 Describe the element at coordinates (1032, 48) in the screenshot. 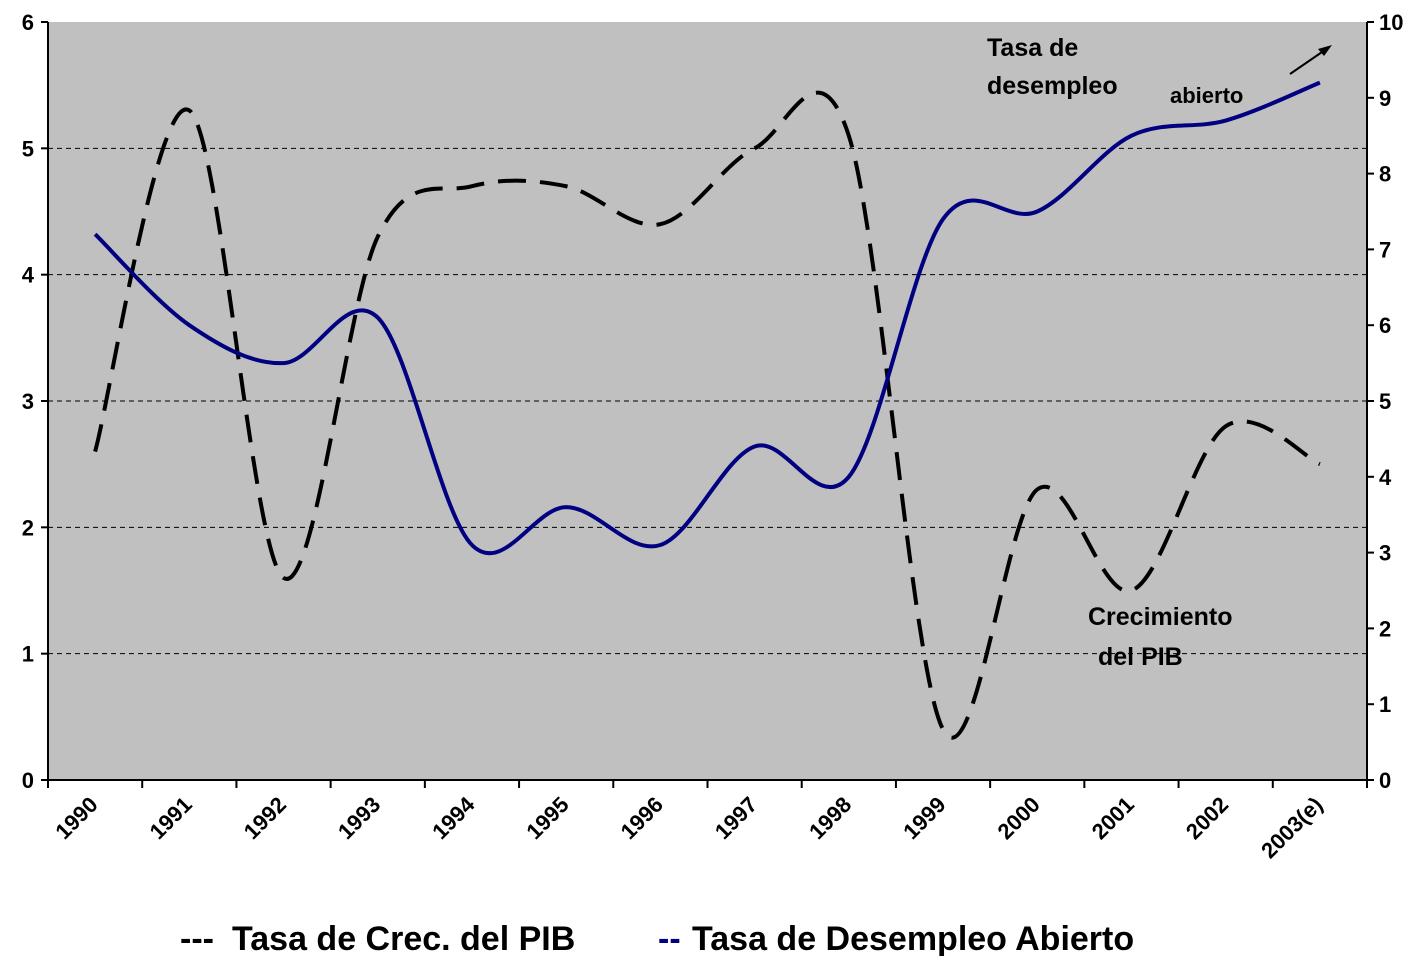

I see `annotation: Tasa de` at that location.